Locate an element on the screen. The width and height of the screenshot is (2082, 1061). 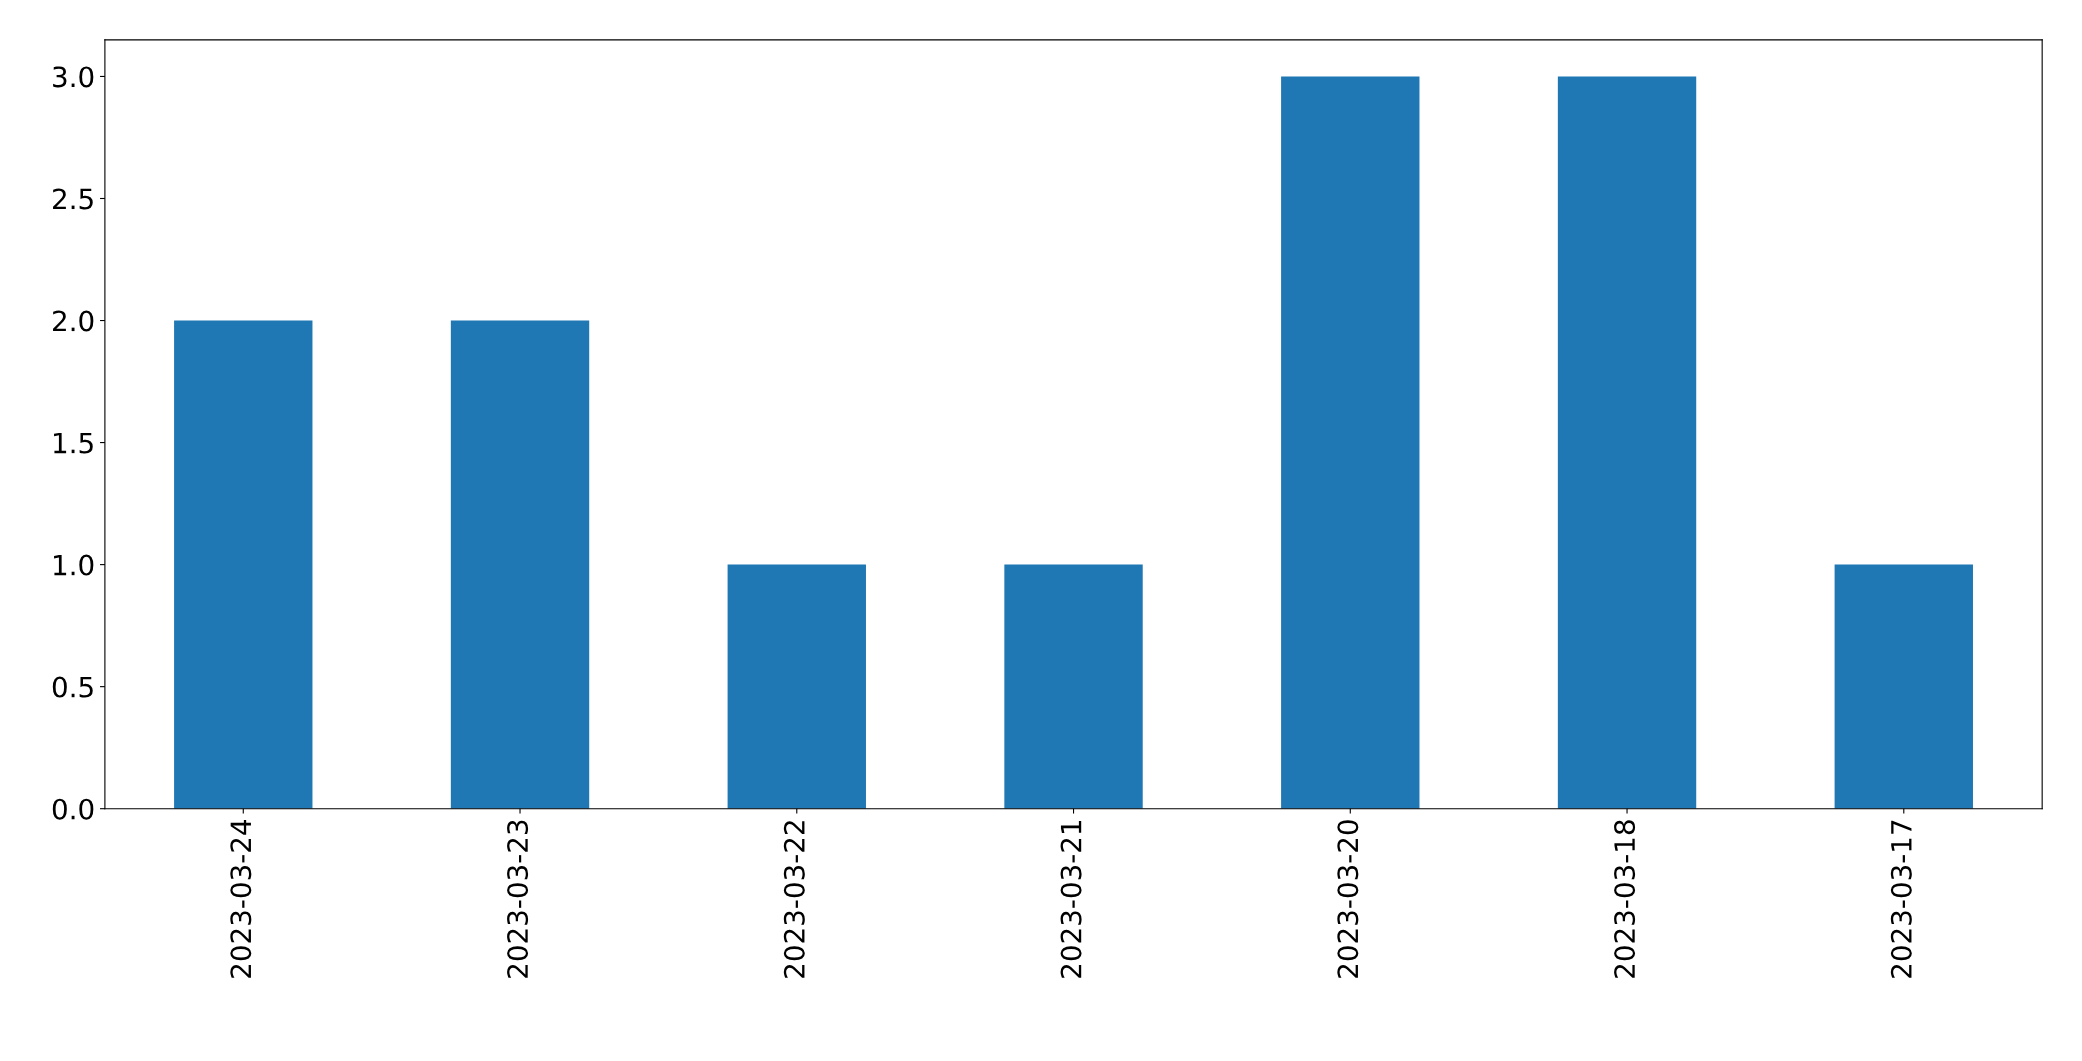
x-tick-label: 2023-03-21 is located at coordinates (1071, 899).